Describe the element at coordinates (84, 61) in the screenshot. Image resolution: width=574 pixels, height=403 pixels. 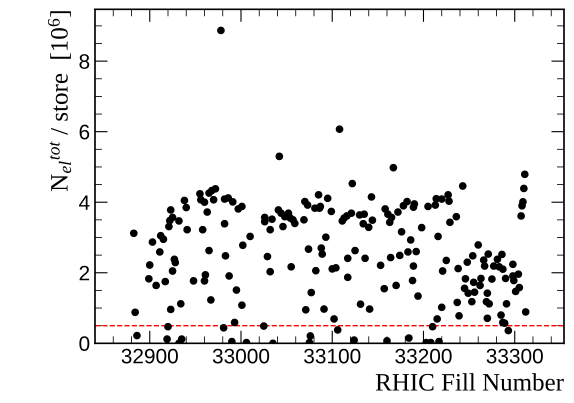
I see `y-tick-label: 8` at that location.